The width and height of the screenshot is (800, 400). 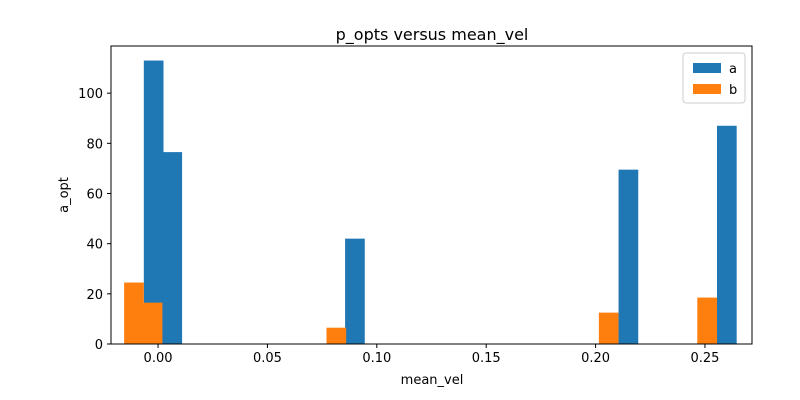 I want to click on legend-label-b: b, so click(x=733, y=90).